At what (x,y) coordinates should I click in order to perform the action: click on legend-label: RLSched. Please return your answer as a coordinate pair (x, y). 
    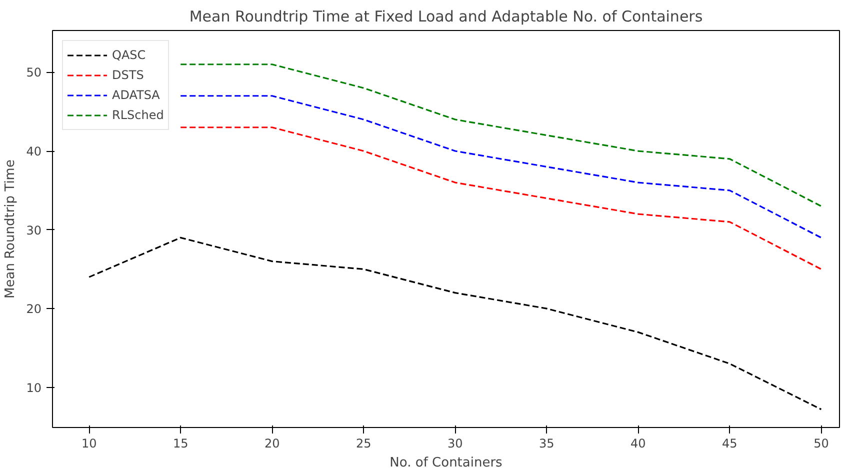
    Looking at the image, I should click on (138, 115).